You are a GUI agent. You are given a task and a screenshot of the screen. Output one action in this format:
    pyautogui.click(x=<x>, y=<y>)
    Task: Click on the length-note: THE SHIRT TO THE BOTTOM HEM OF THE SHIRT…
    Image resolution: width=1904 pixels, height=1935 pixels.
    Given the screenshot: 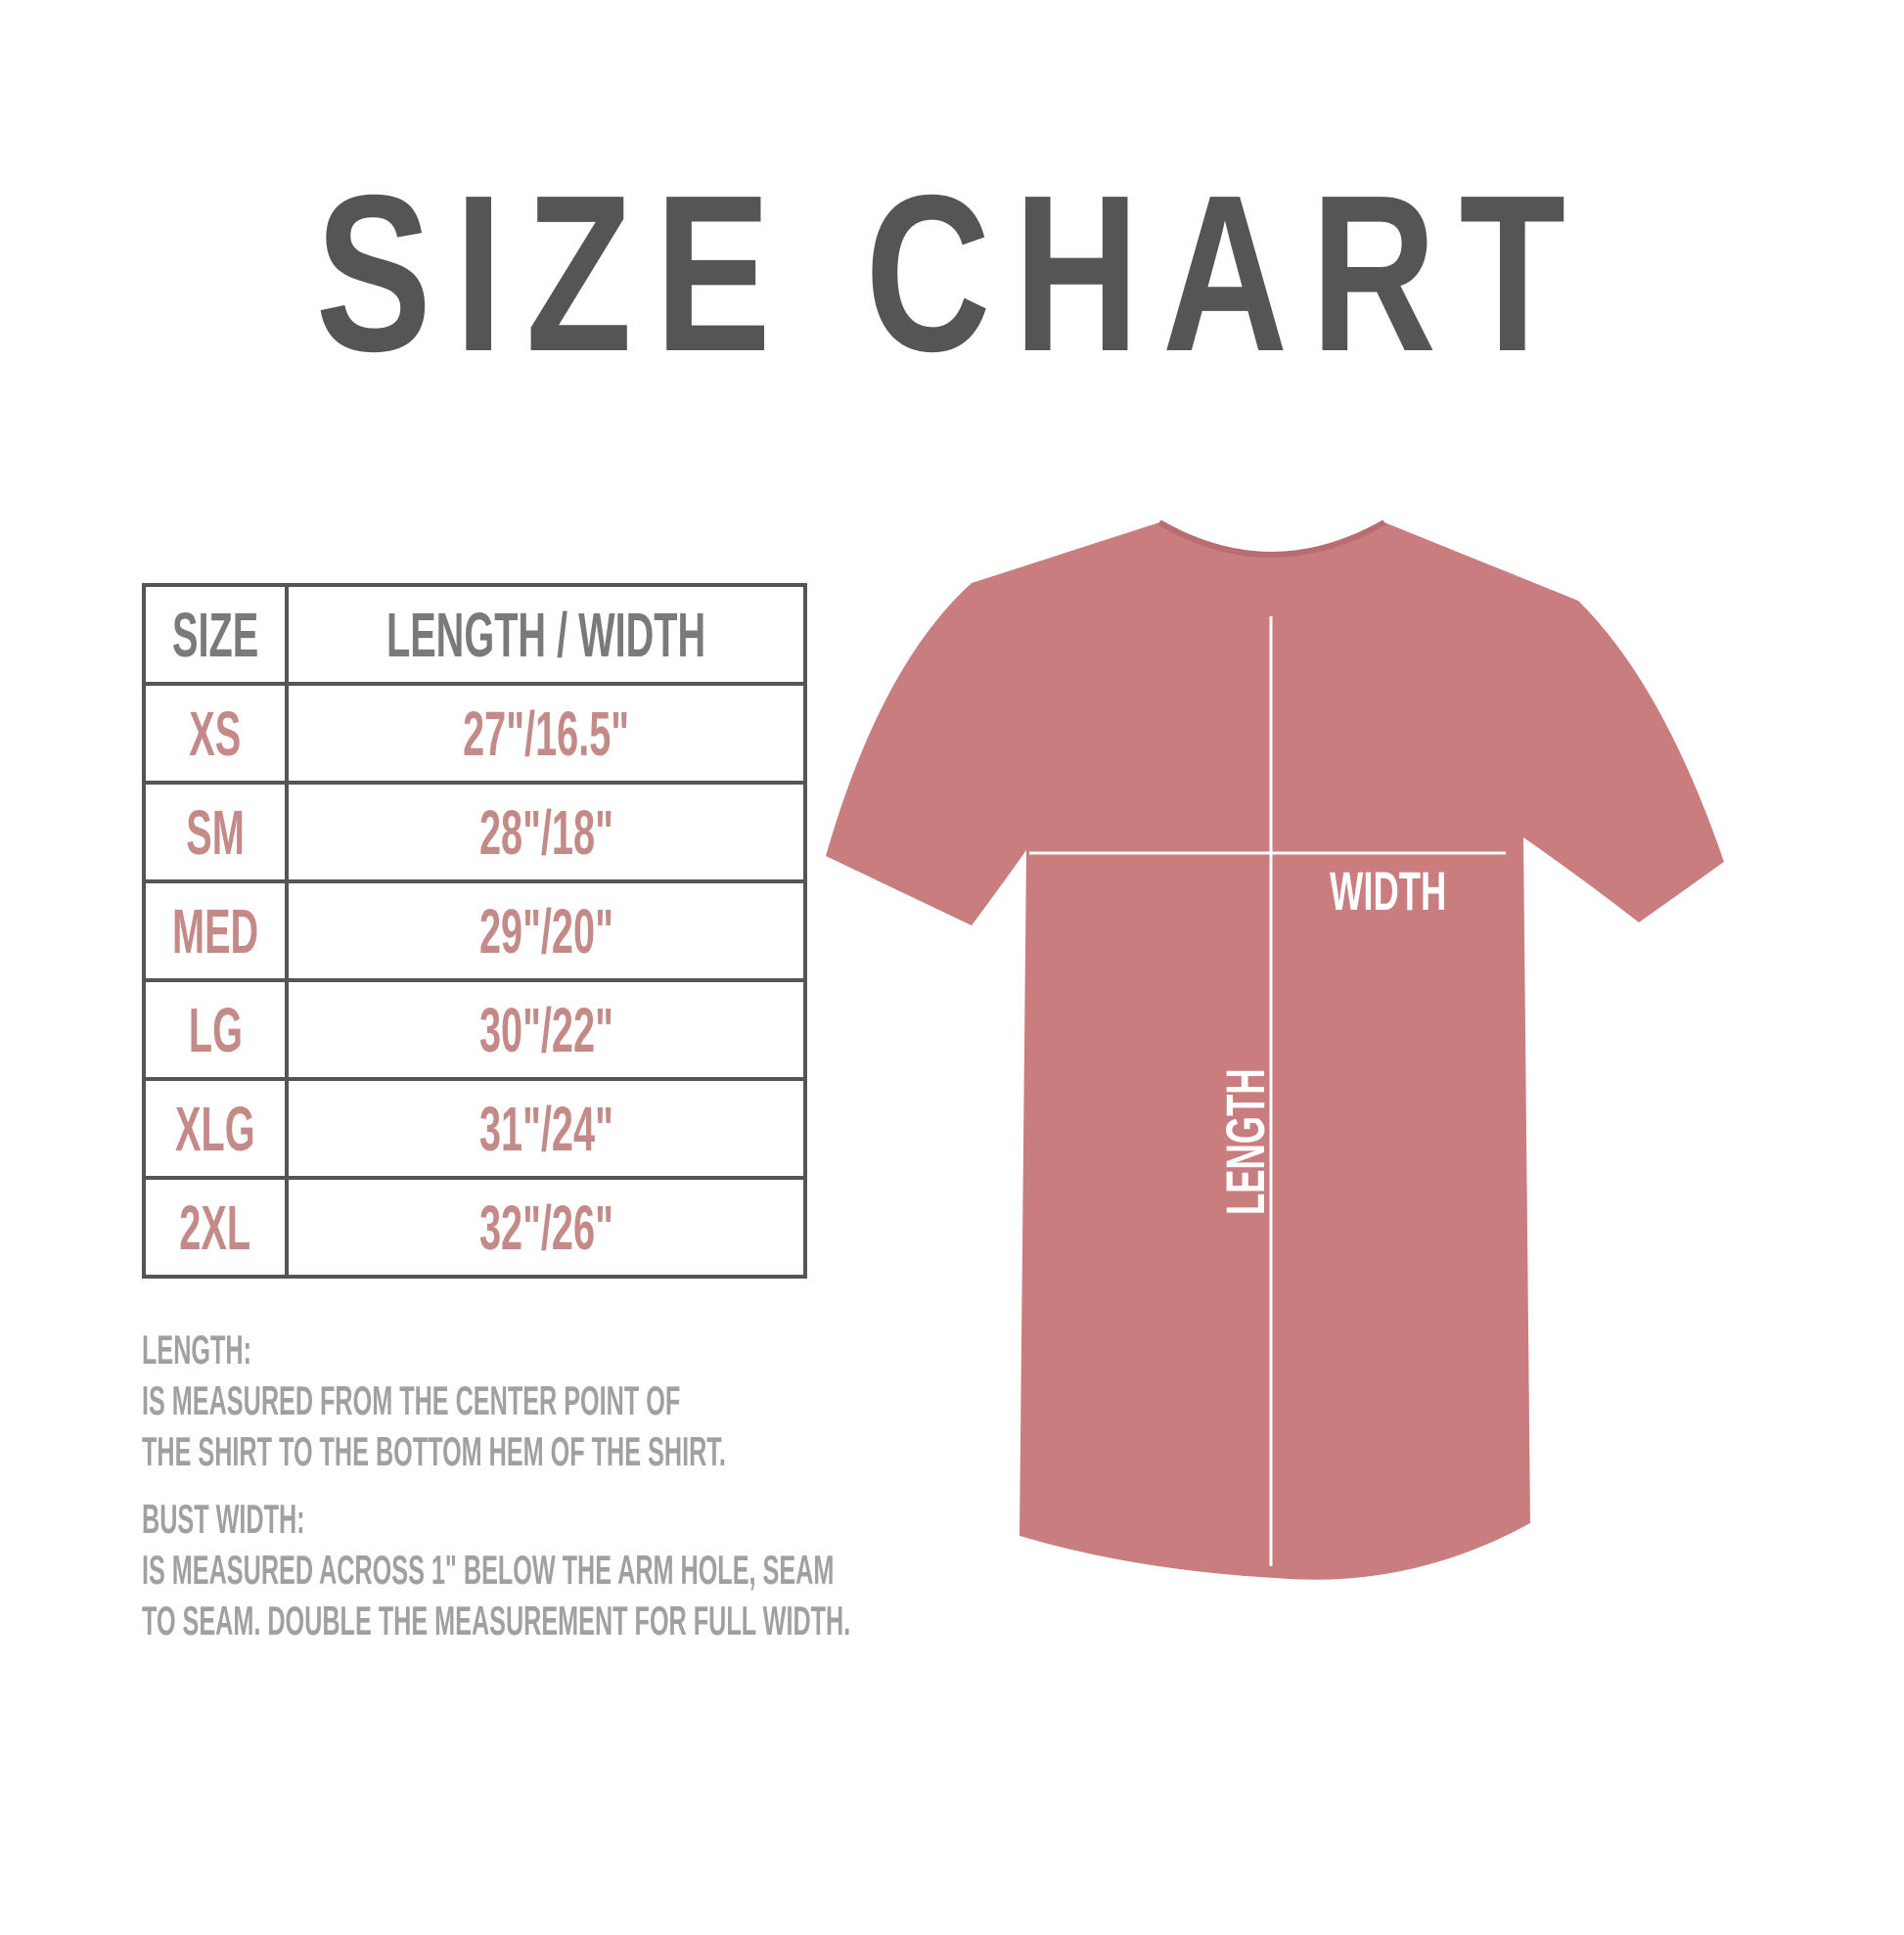 What is the action you would take?
    pyautogui.click(x=434, y=1451)
    